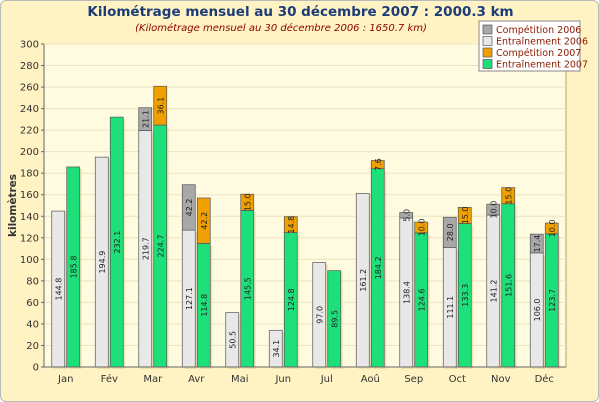 The image size is (599, 402). Describe the element at coordinates (247, 288) in the screenshot. I see `bar-label-entrainement-2007: 145.5` at that location.